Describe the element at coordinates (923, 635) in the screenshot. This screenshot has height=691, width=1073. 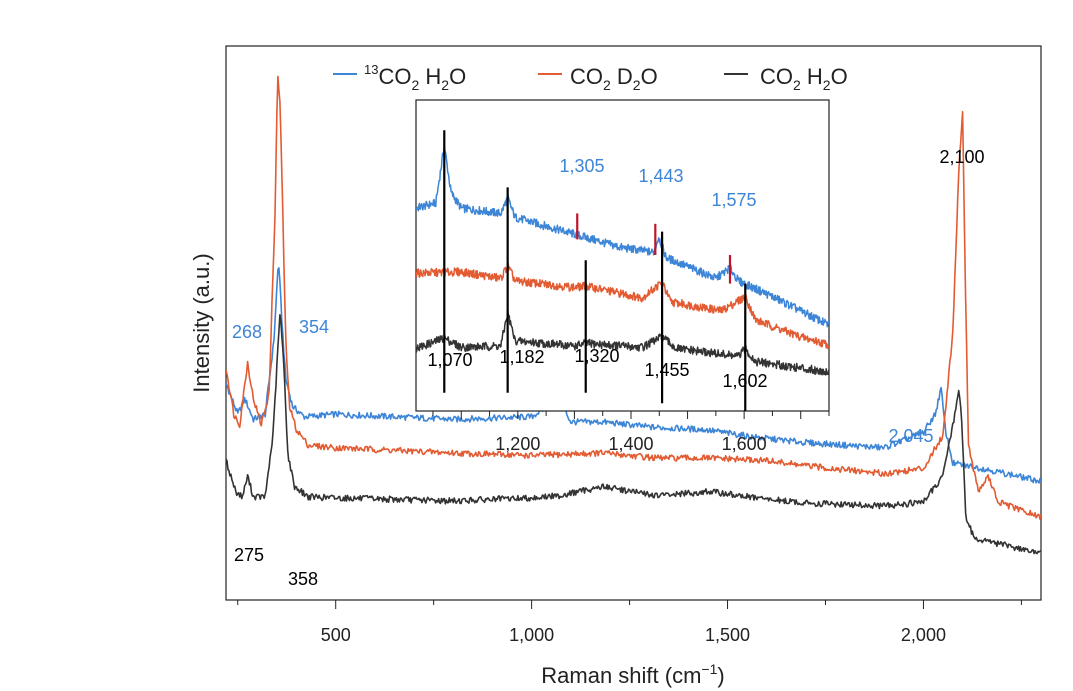
I see `x-tick-label: 2,000` at that location.